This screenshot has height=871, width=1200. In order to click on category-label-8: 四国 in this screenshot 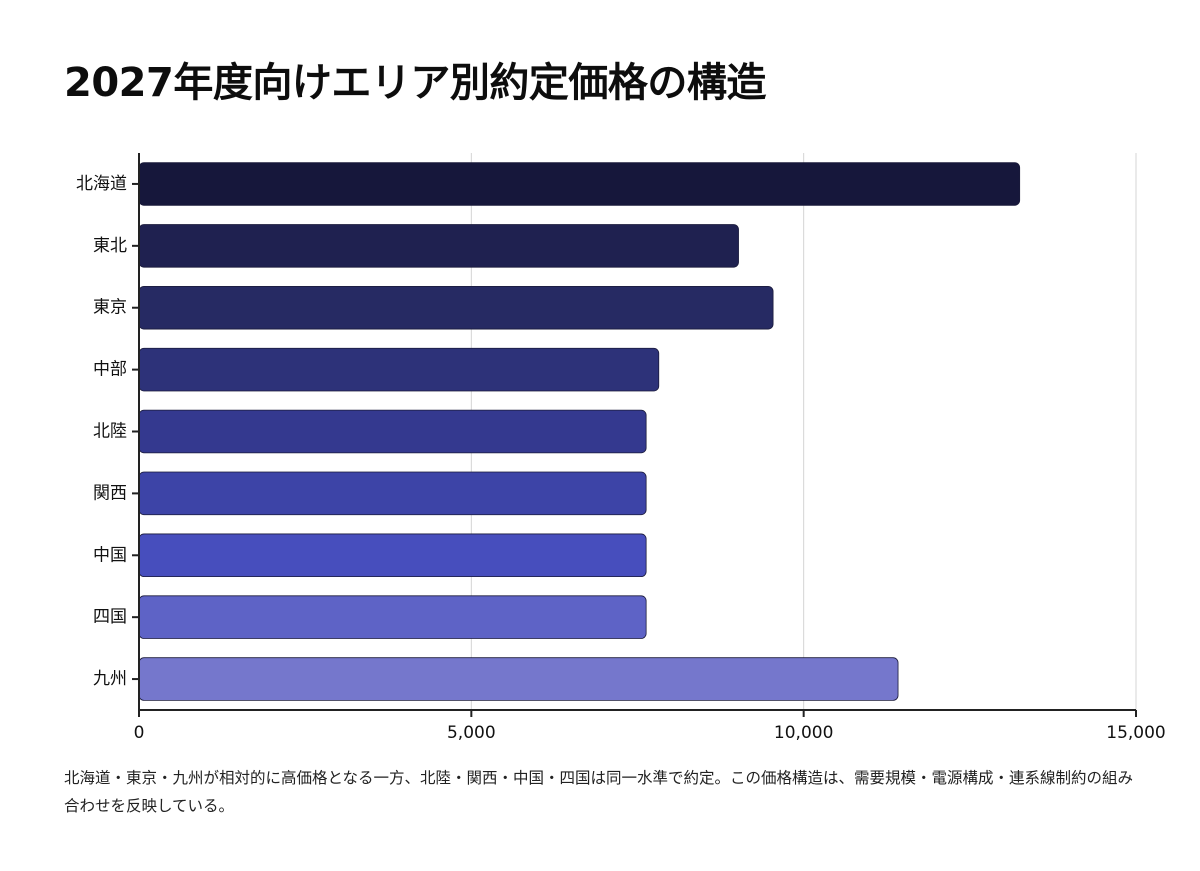, I will do `click(110, 617)`.